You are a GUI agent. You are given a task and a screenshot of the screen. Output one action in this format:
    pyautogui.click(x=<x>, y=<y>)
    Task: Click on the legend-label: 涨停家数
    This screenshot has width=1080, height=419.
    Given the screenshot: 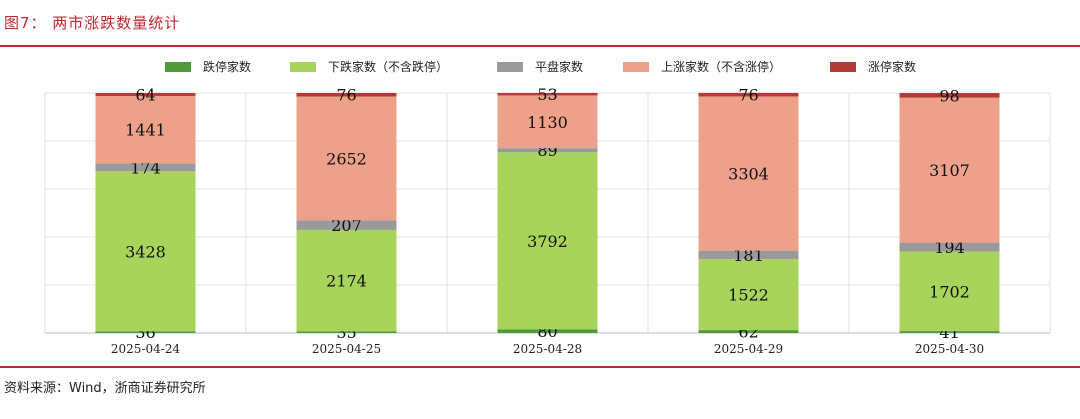 What is the action you would take?
    pyautogui.click(x=892, y=67)
    